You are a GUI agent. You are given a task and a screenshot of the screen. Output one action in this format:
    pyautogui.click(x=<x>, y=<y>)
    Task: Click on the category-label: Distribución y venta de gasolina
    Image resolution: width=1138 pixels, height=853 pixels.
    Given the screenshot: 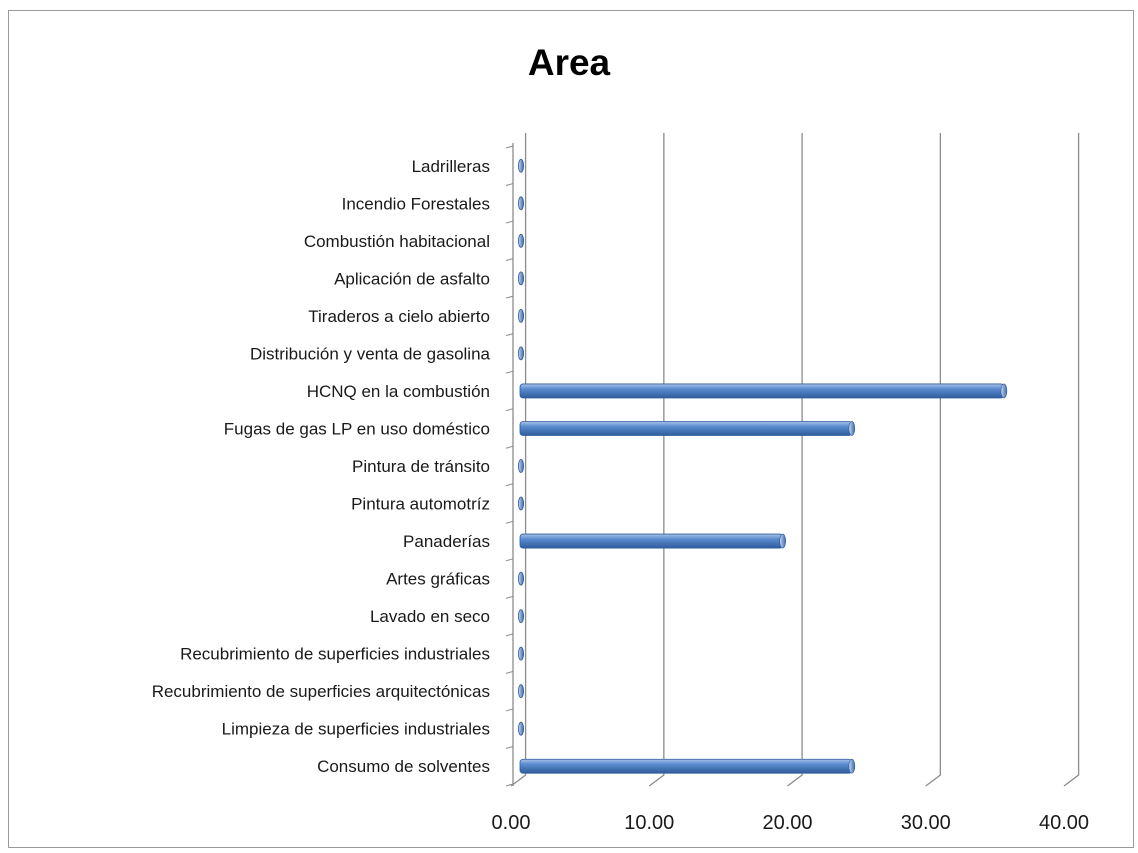 What is the action you would take?
    pyautogui.click(x=370, y=353)
    